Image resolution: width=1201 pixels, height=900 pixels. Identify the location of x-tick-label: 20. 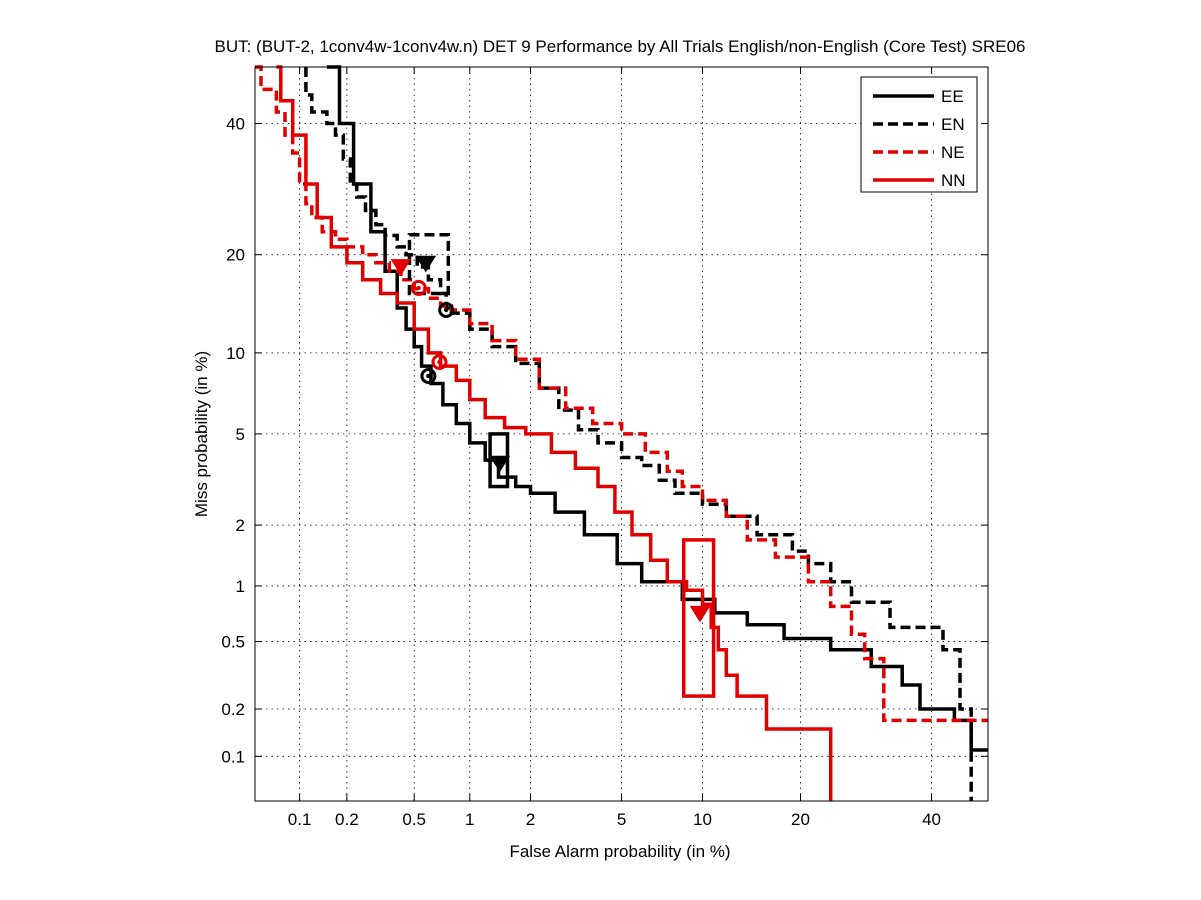
(800, 819).